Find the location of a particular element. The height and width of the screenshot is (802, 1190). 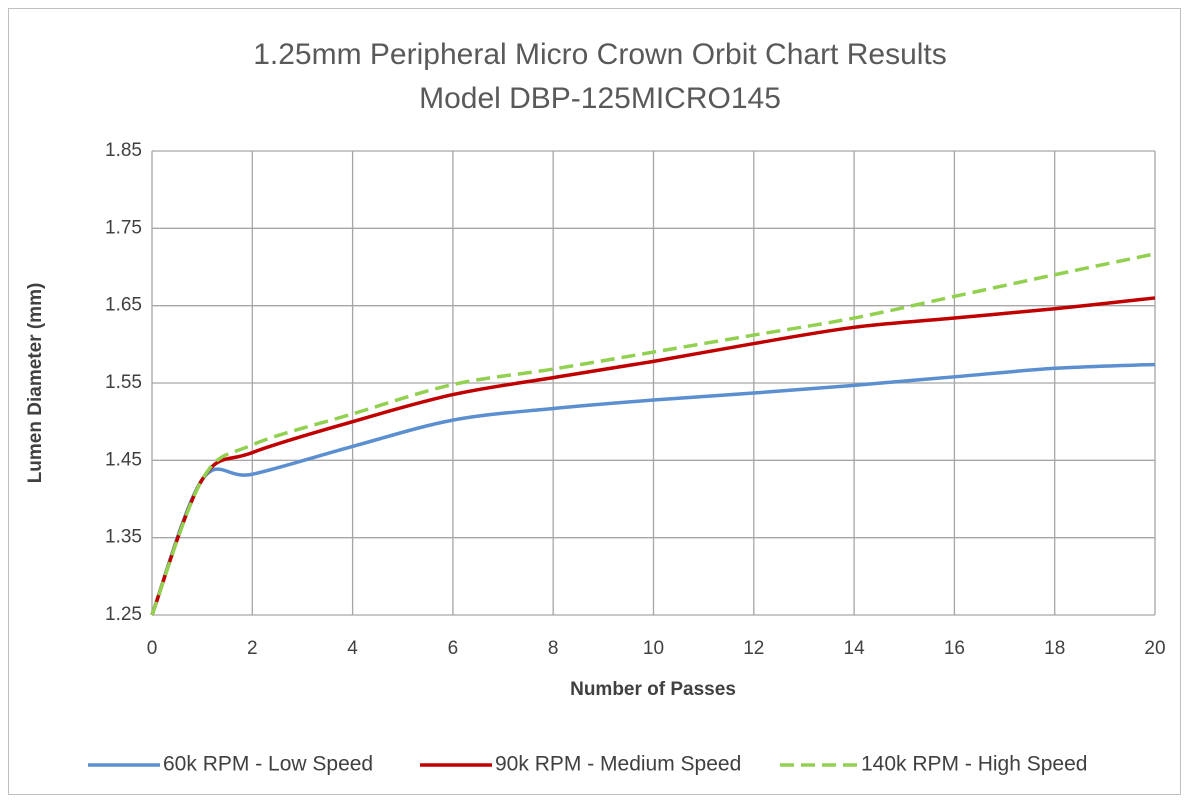

y-tick-label: 1.45 is located at coordinates (123, 459).